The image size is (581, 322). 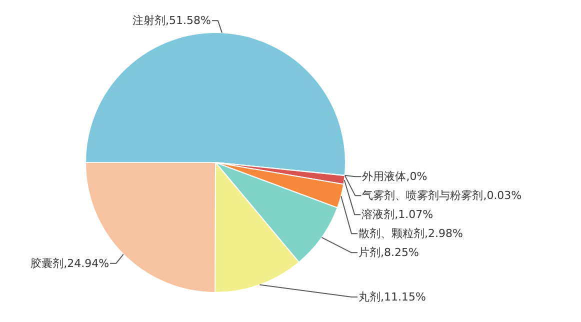 What do you see at coordinates (442, 195) in the screenshot?
I see `slice-label: 气雾剂、喷雾剂与粉雾剂,0.03%` at bounding box center [442, 195].